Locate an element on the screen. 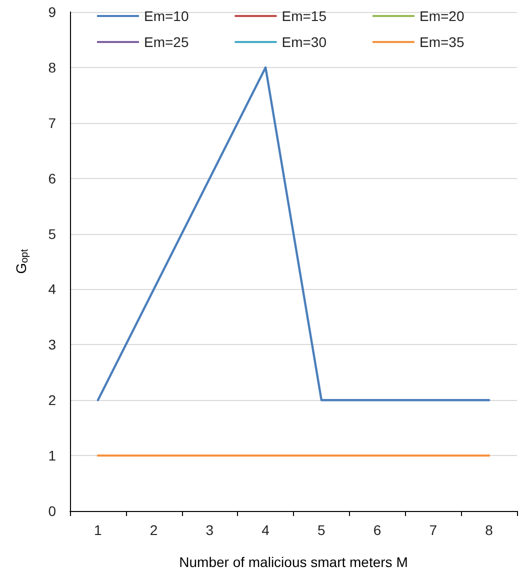  x-tick-label: 5 is located at coordinates (322, 530).